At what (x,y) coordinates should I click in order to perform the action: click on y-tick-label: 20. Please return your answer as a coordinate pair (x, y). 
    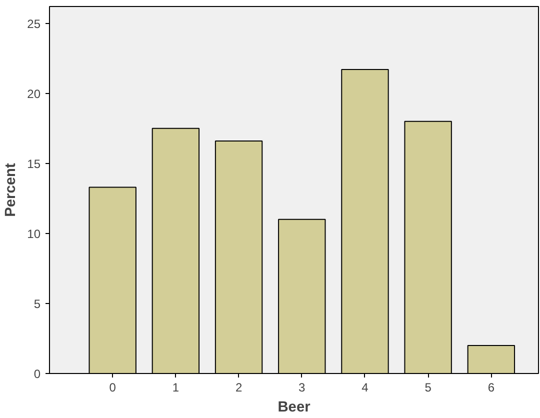
    Looking at the image, I should click on (34, 93).